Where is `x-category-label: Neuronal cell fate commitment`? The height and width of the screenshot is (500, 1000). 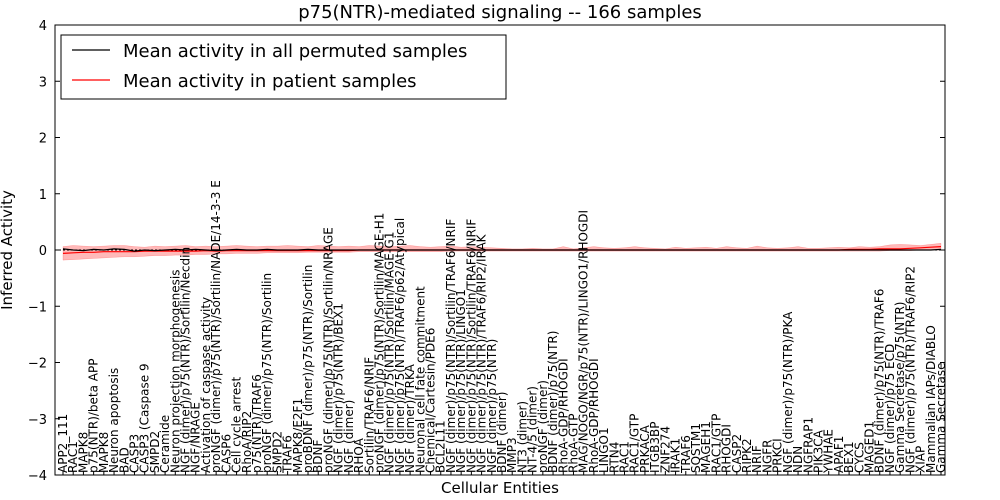 x-category-label: Neuronal cell fate commitment is located at coordinates (420, 379).